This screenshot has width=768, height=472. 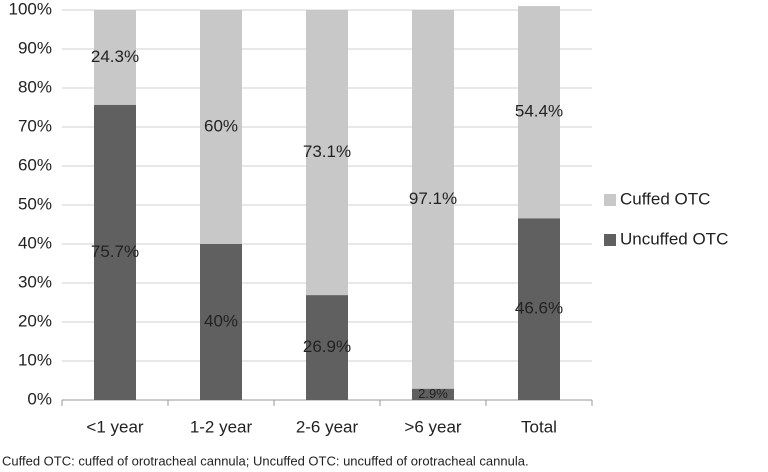 I want to click on y-tick-label: 80%, so click(x=35, y=86).